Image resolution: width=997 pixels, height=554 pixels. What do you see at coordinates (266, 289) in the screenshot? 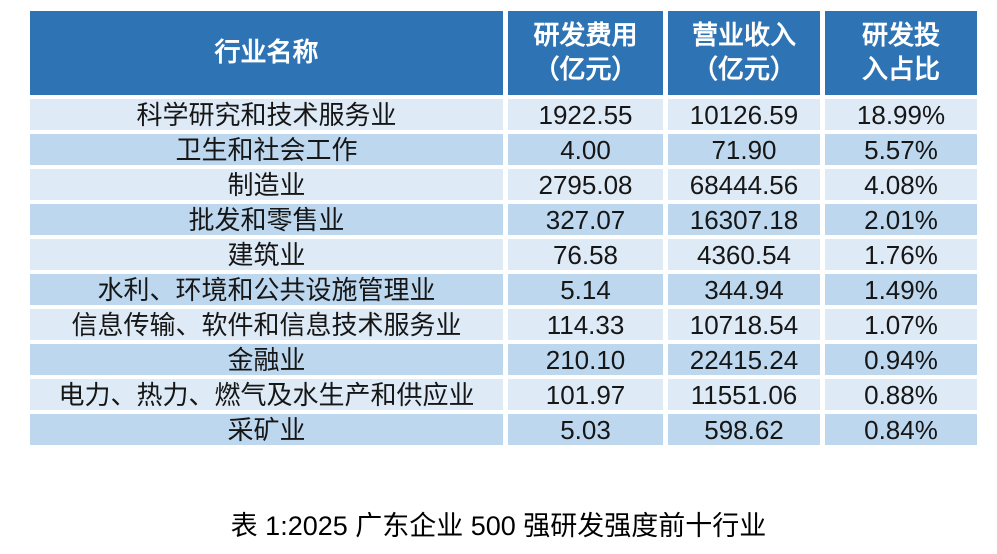
I see `industry-cell: 水利、环境和公共设施管理业` at bounding box center [266, 289].